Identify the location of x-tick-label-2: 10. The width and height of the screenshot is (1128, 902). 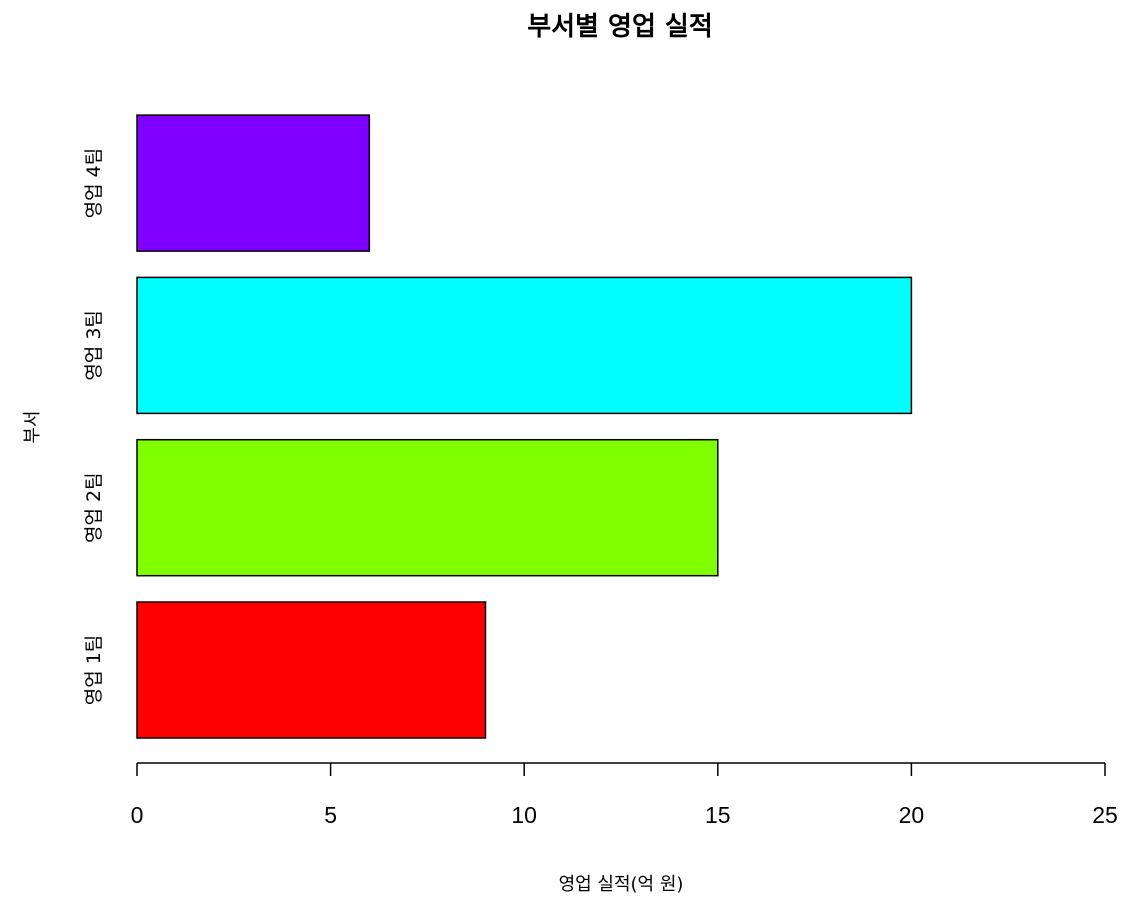
(524, 815).